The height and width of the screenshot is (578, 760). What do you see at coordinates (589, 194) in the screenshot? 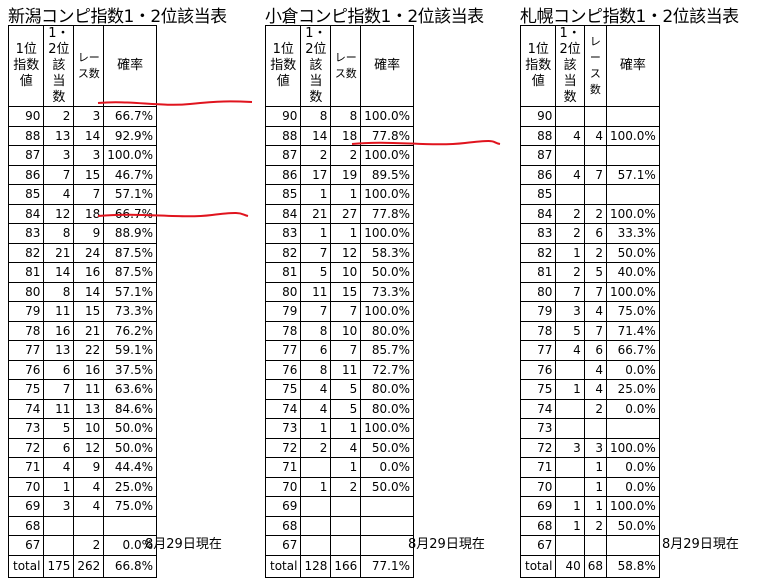
I see `table-row: 85` at bounding box center [589, 194].